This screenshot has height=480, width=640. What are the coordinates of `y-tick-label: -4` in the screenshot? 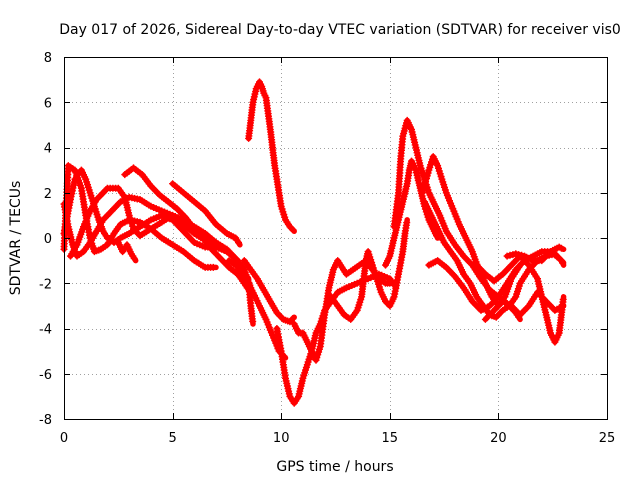 It's located at (45, 330).